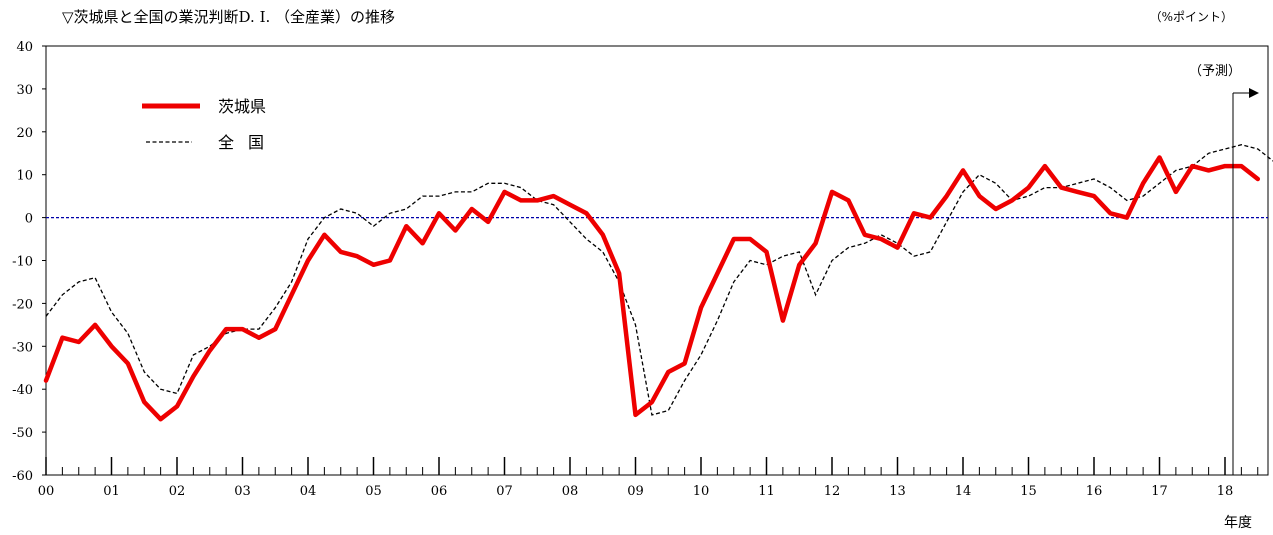 Image resolution: width=1273 pixels, height=535 pixels. Describe the element at coordinates (1191, 17) in the screenshot. I see `unit-label: （%ポイント）` at that location.